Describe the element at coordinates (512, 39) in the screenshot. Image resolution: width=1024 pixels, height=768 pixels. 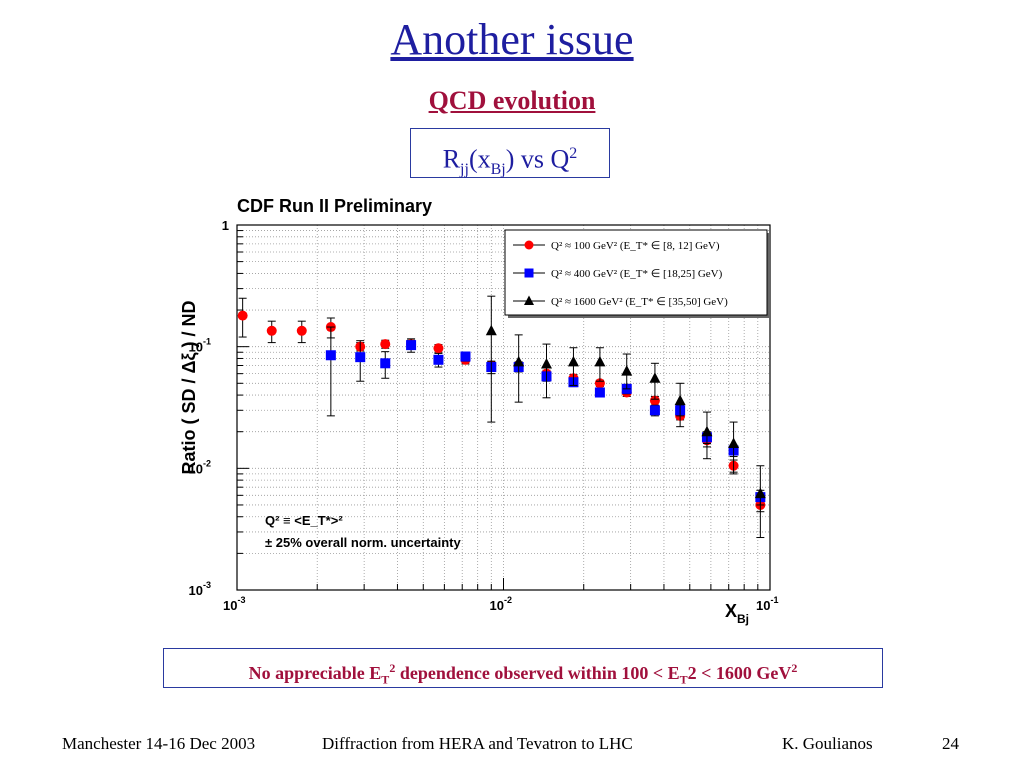
I see `slide-title: Another issue` at that location.